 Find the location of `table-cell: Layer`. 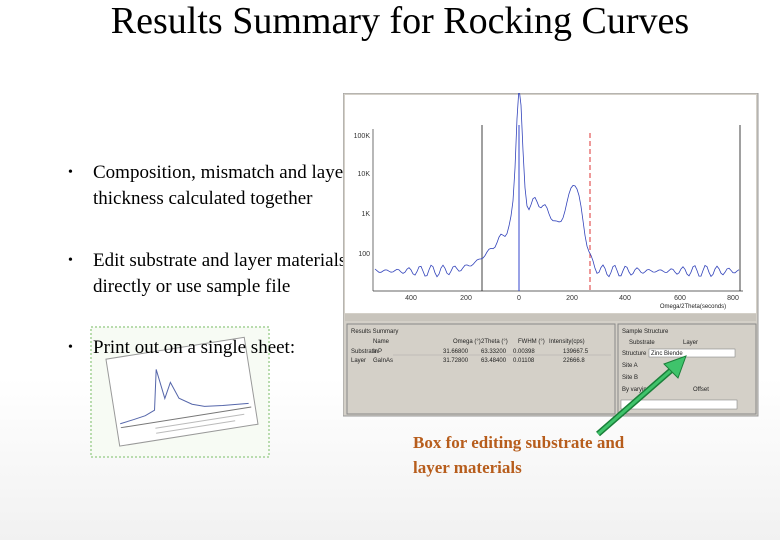

table-cell: Layer is located at coordinates (358, 361).